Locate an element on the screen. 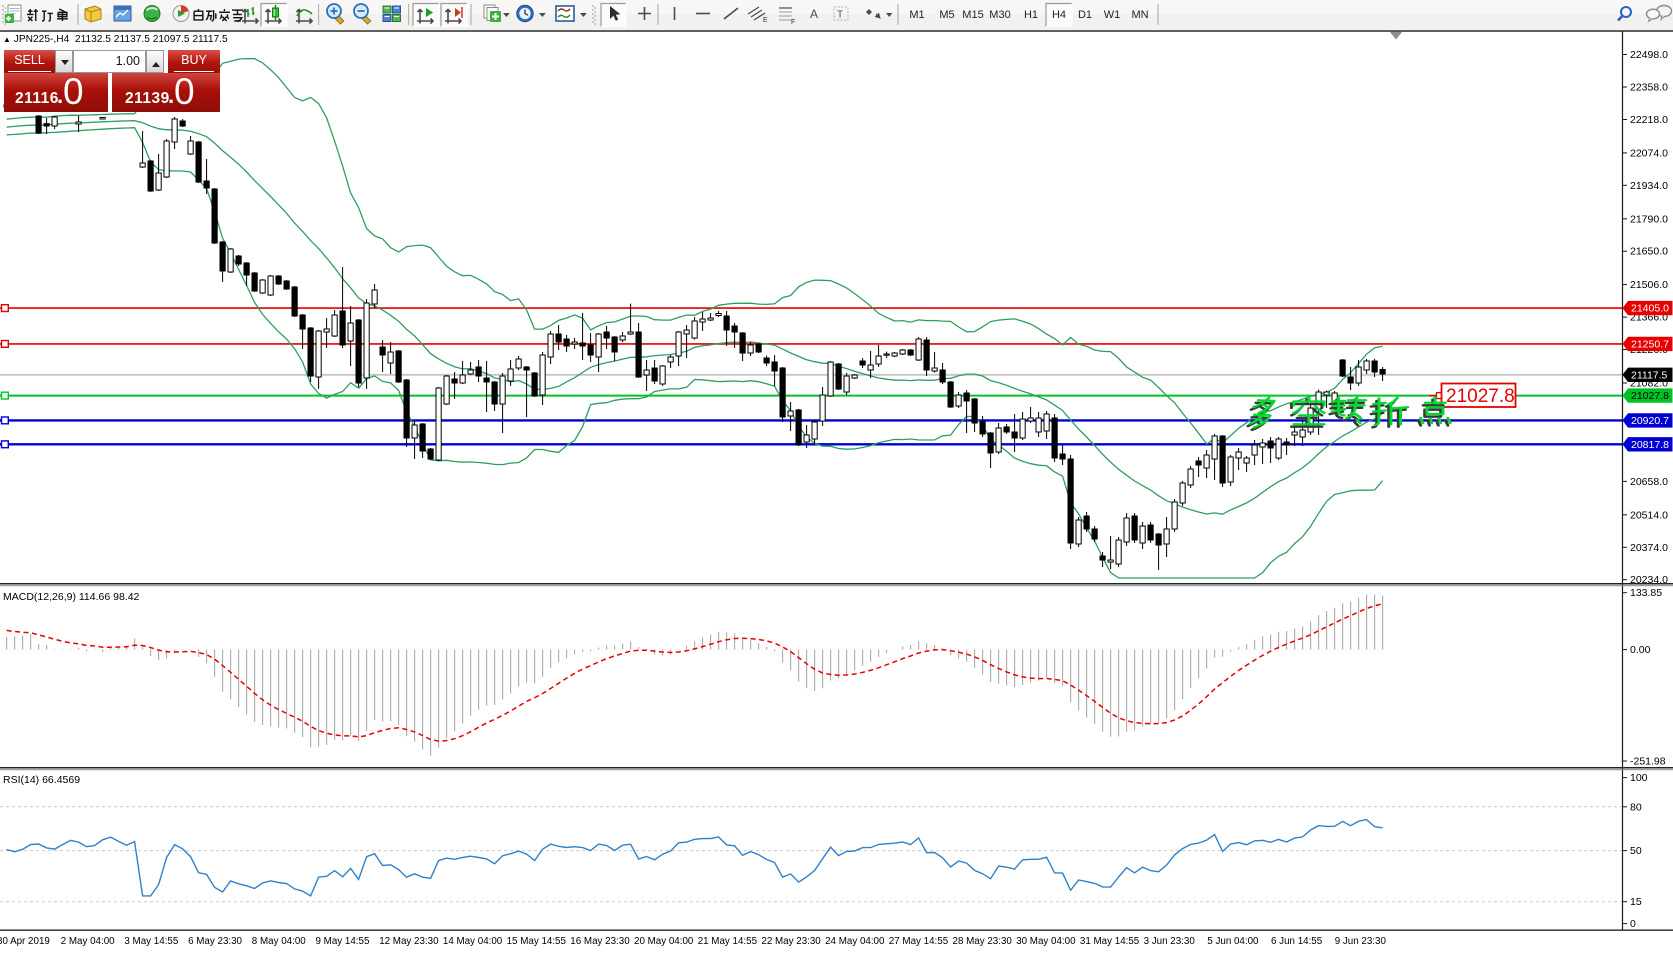 Image resolution: width=1673 pixels, height=955 pixels. svg-text: 100 is located at coordinates (1639, 778).